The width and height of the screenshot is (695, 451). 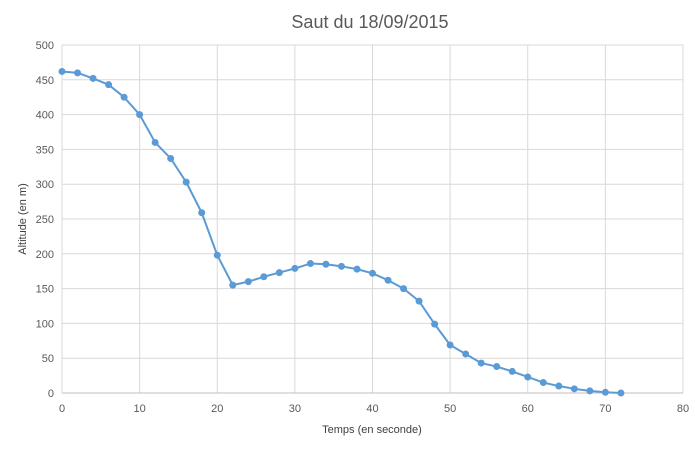 I want to click on y-tick-label: 400, so click(x=45, y=116).